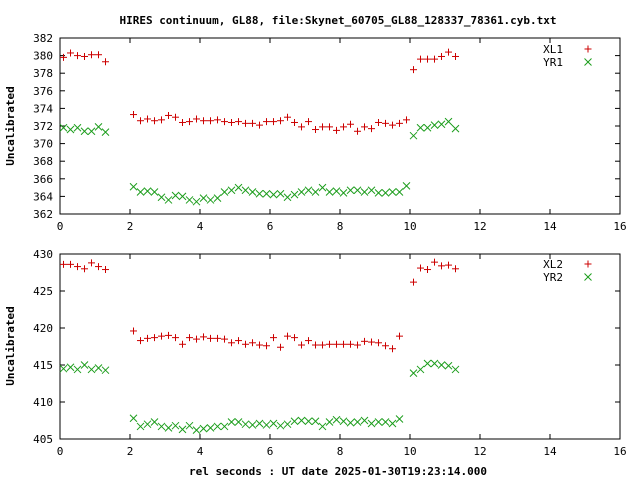 This screenshot has height=485, width=640. Describe the element at coordinates (619, 226) in the screenshot. I see `top-x-tick-label: 16` at that location.